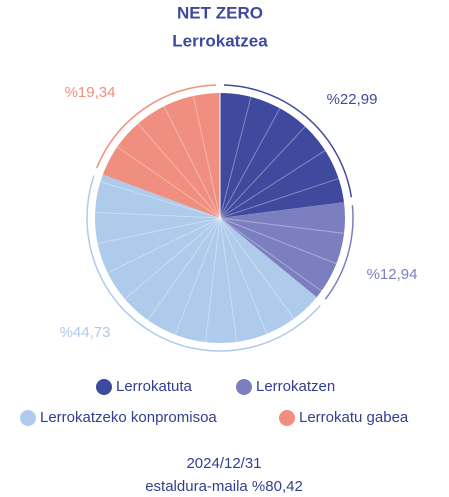 This screenshot has height=497, width=449. Describe the element at coordinates (90, 92) in the screenshot. I see `value-label: %19,34` at that location.